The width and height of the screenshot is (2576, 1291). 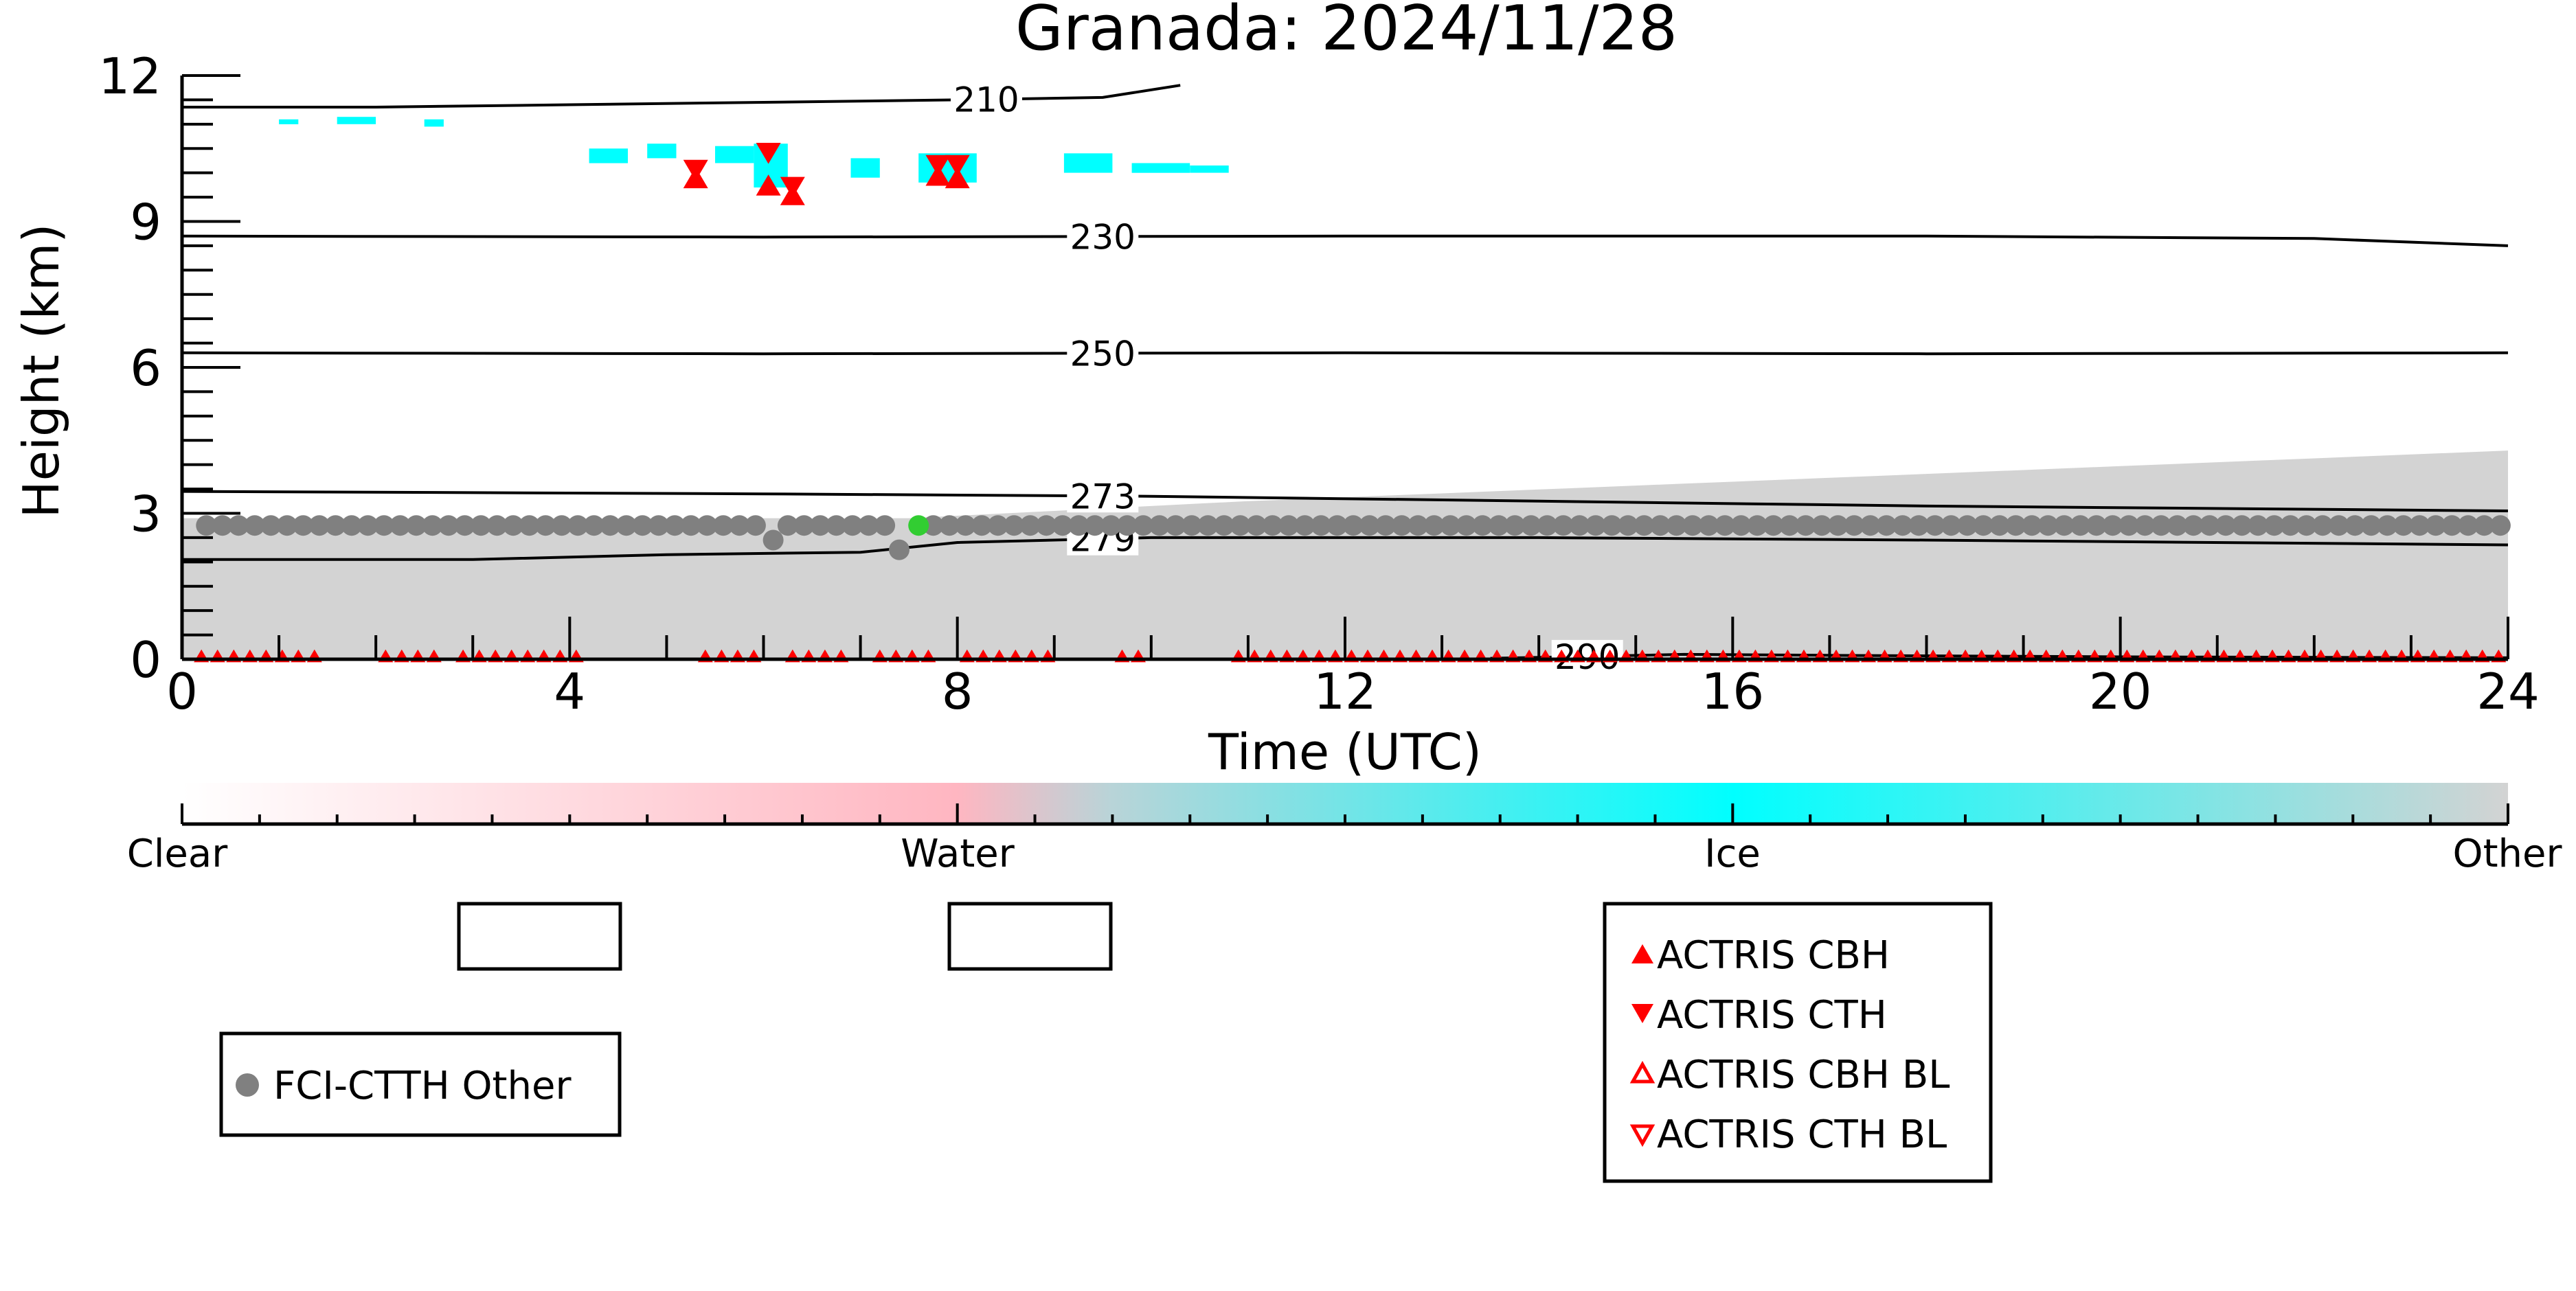 What do you see at coordinates (1642, 1014) in the screenshot?
I see `legend-actris-cth-marker` at bounding box center [1642, 1014].